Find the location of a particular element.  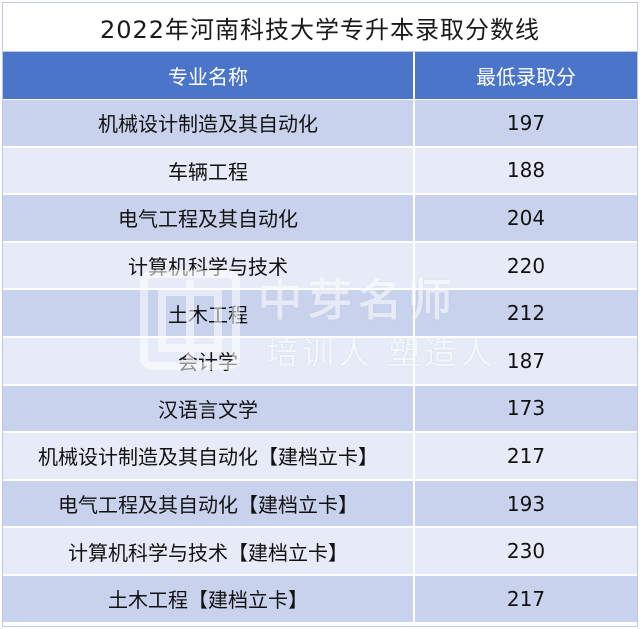

table-row: 计算机科学与技术 220 is located at coordinates (320, 266).